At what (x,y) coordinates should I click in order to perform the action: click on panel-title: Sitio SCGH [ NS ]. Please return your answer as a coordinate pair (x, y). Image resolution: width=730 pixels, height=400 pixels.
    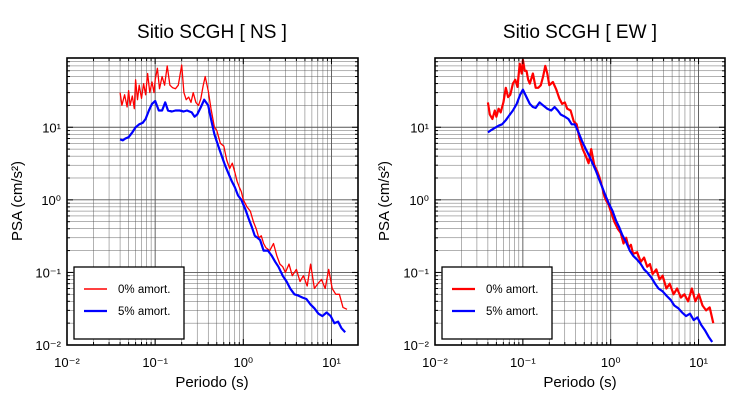
    Looking at the image, I should click on (212, 32).